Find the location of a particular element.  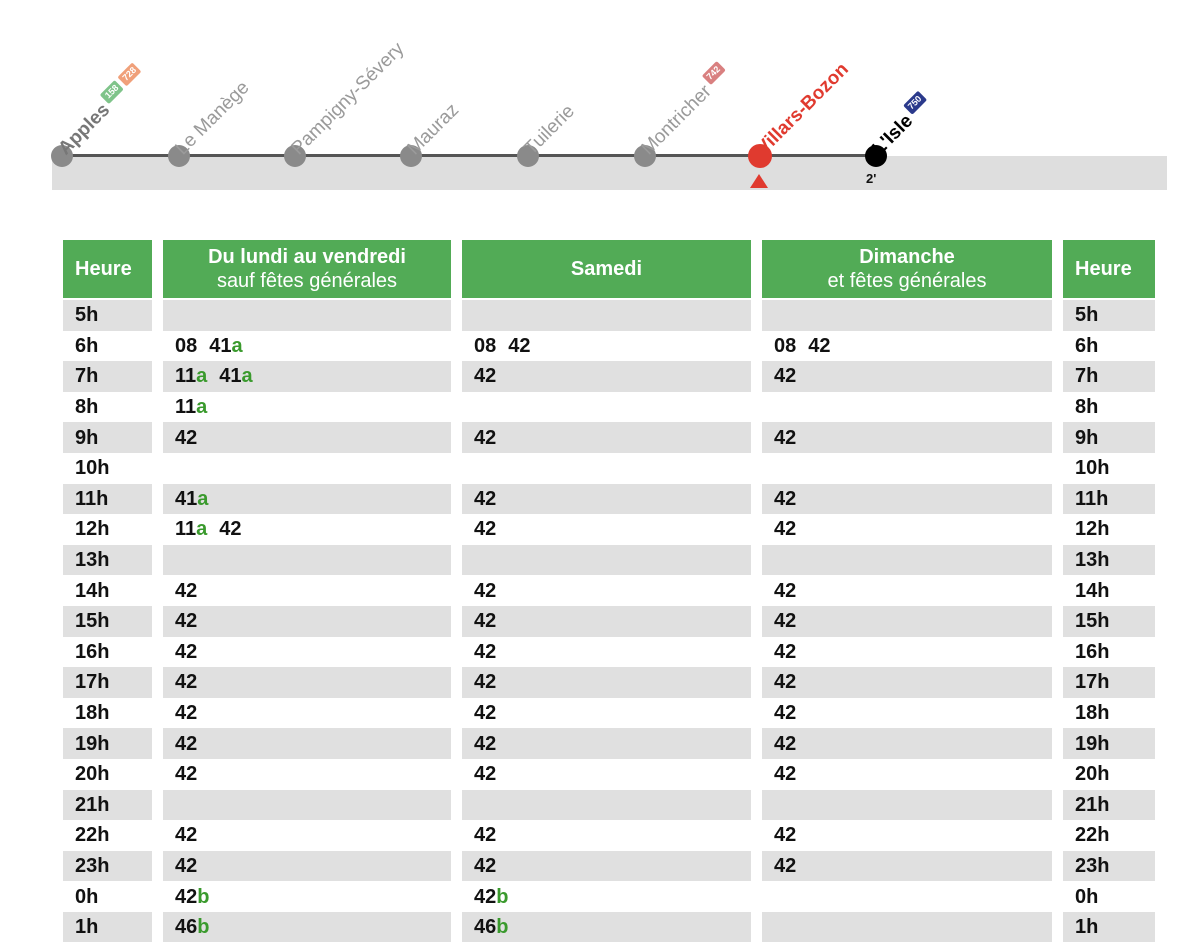

departure-minute: 11 is located at coordinates (186, 529).